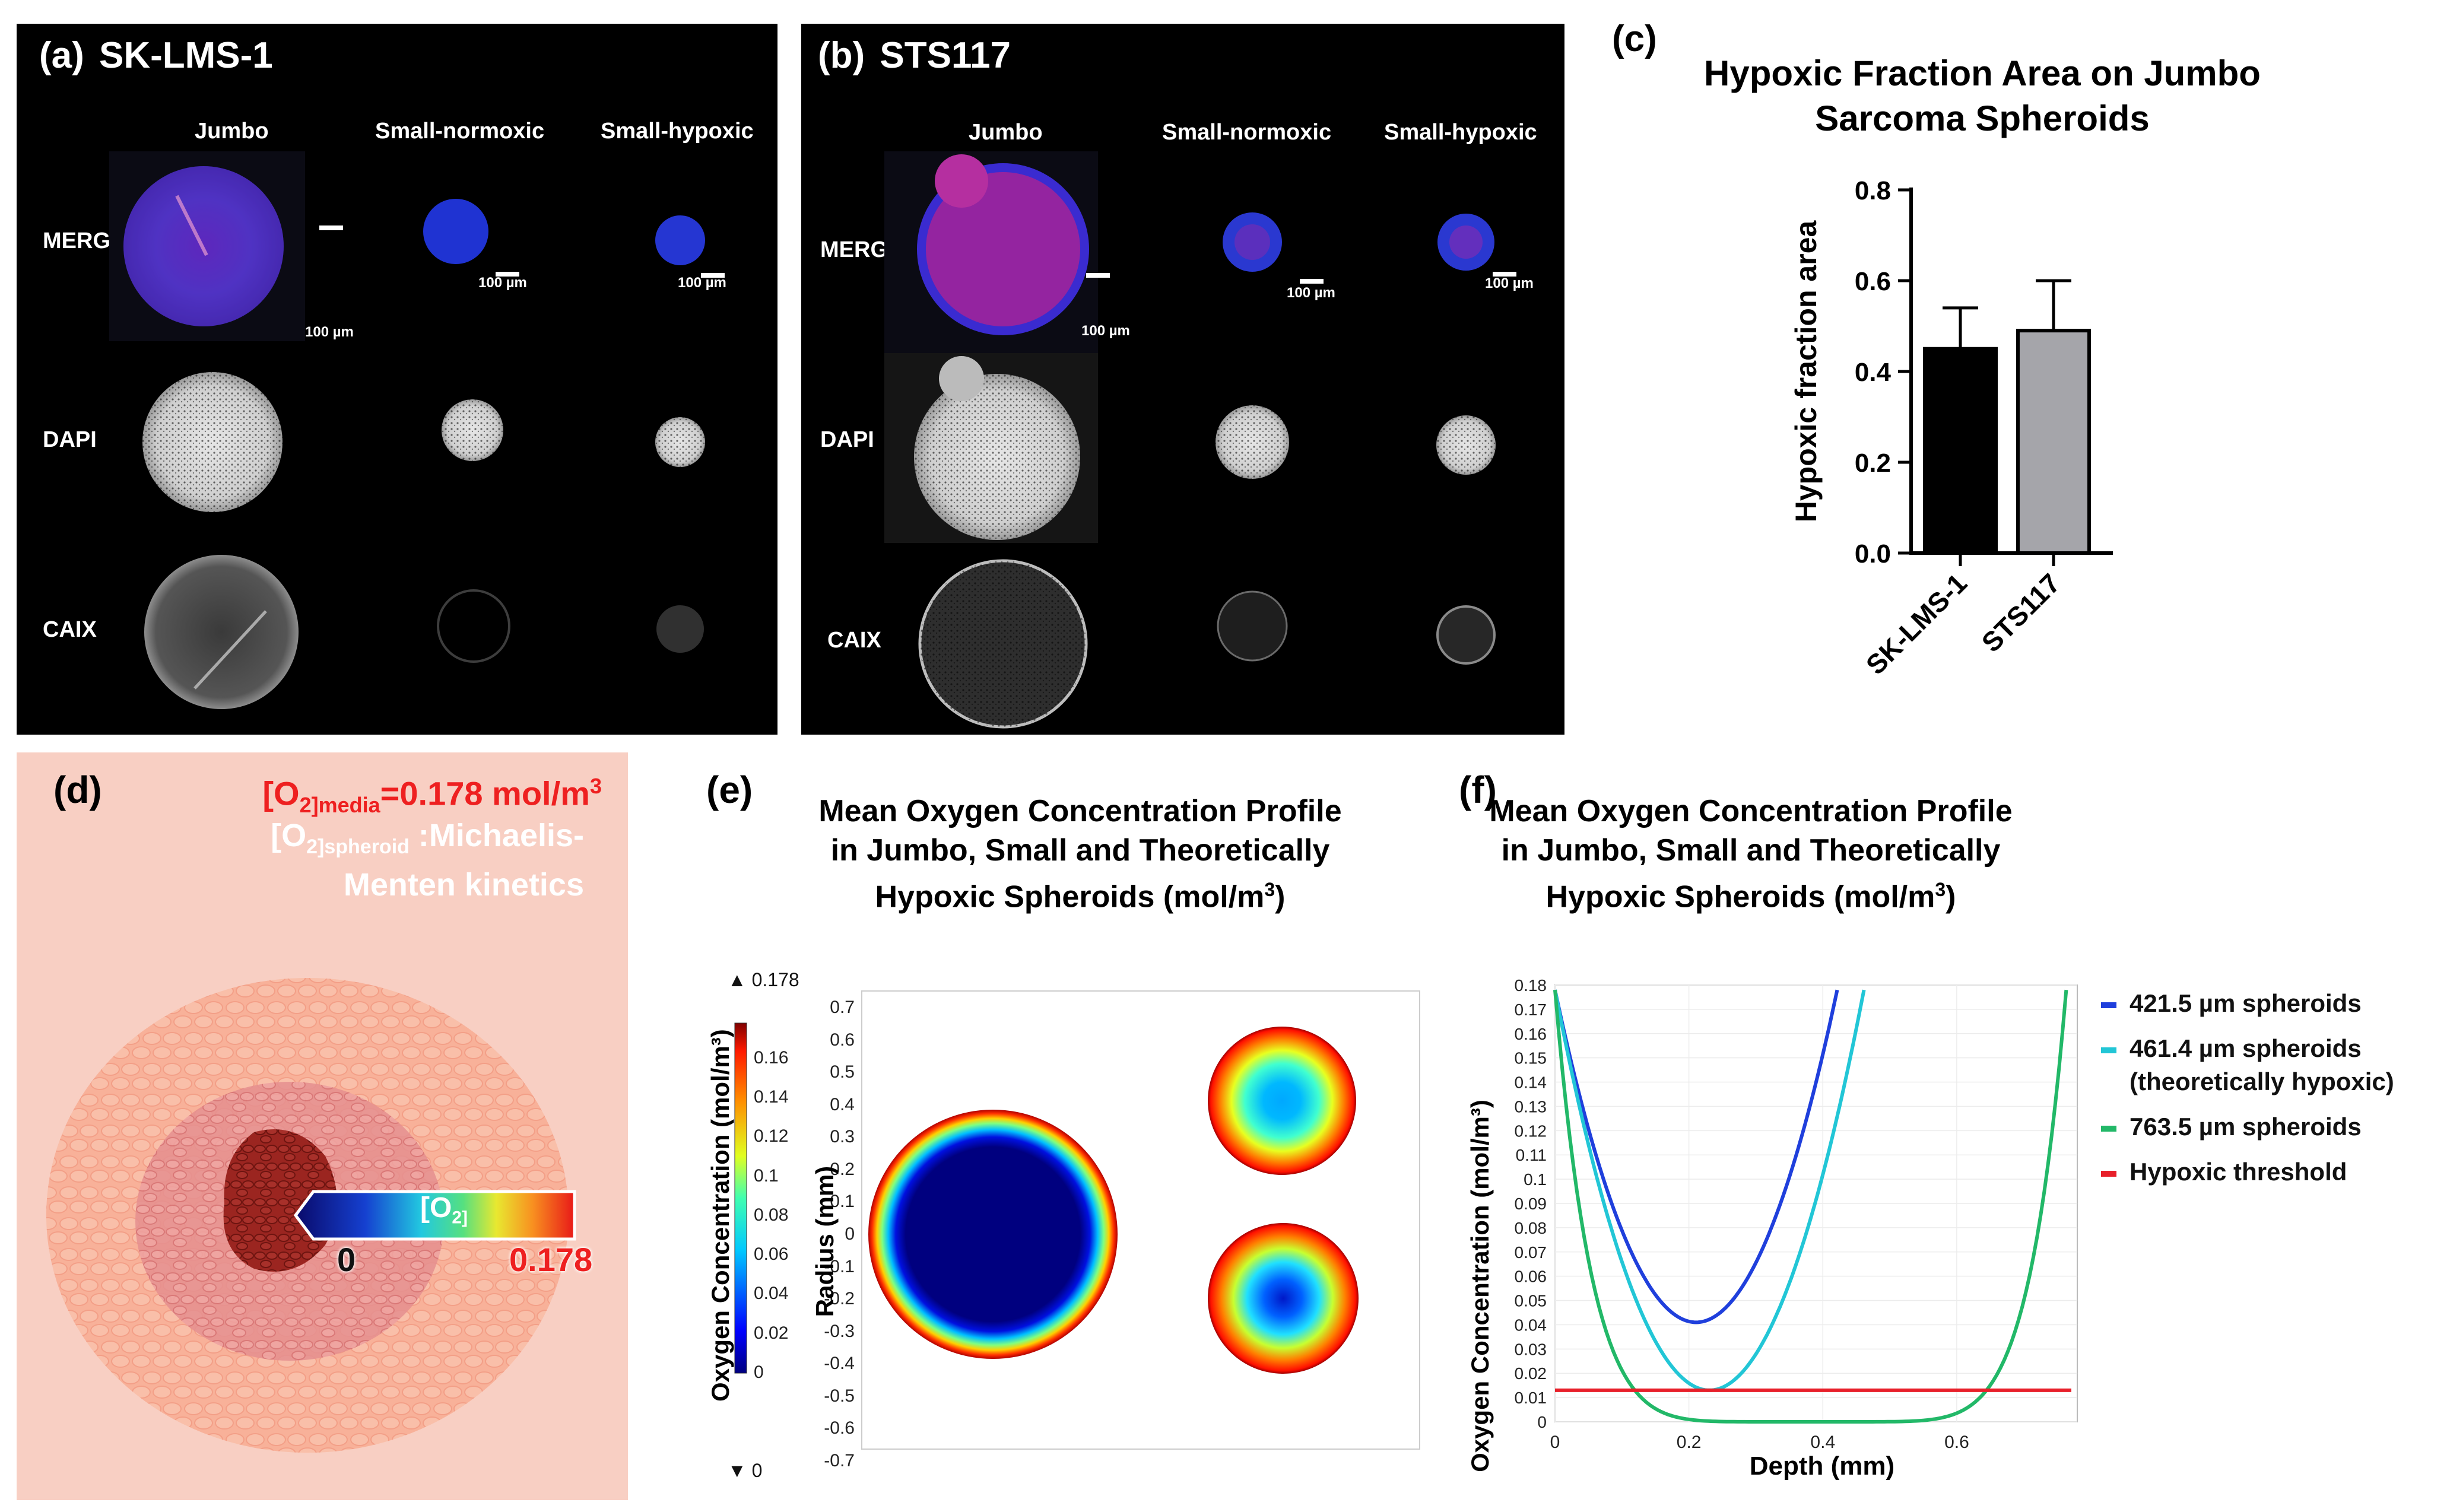 The height and width of the screenshot is (1512, 2450). Describe the element at coordinates (759, 1372) in the screenshot. I see `colorbar-tick-label: 0` at that location.